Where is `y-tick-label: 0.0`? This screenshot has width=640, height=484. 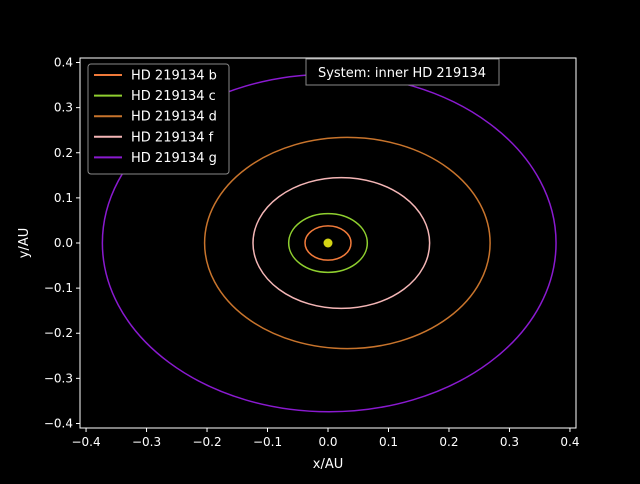 y-tick-label: 0.0 is located at coordinates (63, 243).